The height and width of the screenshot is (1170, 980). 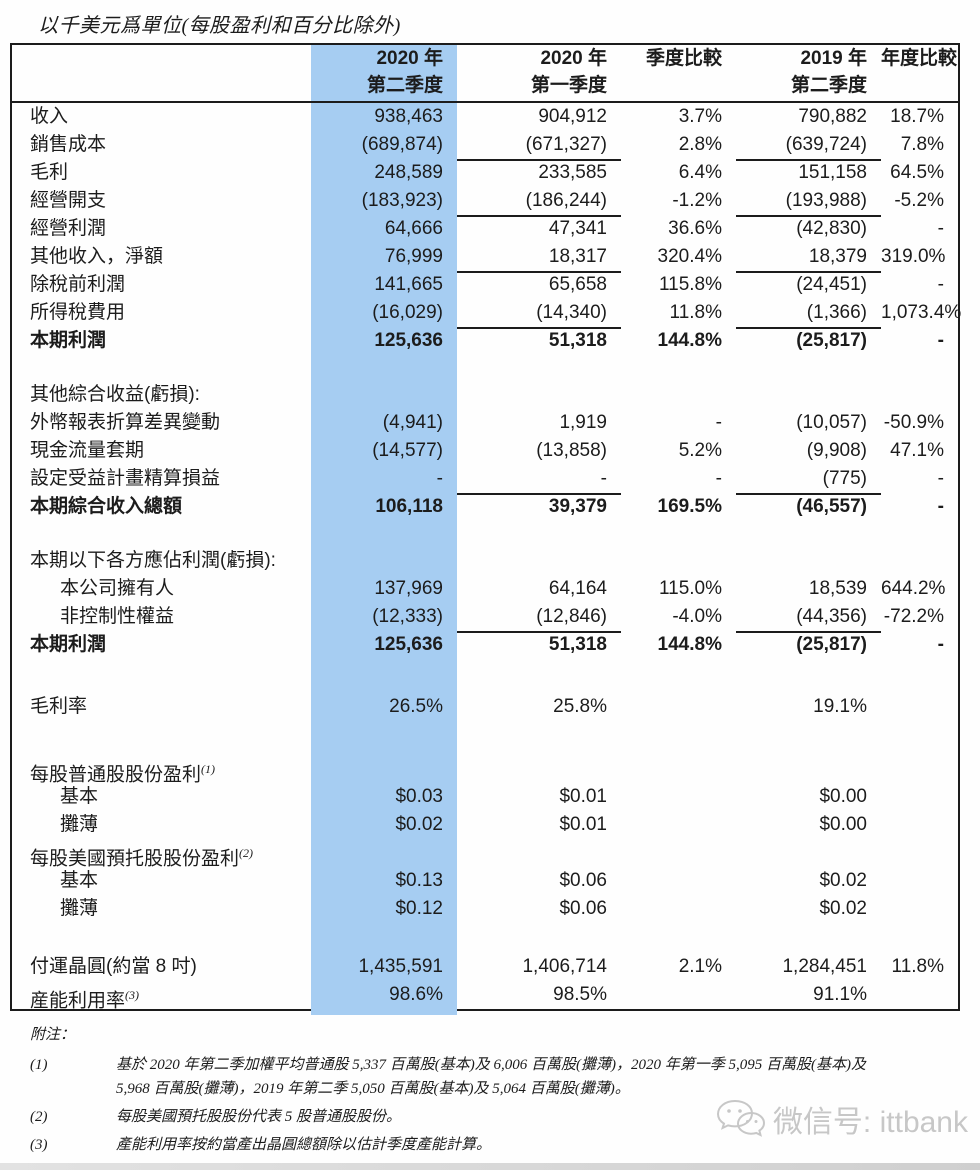 What do you see at coordinates (843, 824) in the screenshot?
I see `cell-q2-2019: $0.00` at bounding box center [843, 824].